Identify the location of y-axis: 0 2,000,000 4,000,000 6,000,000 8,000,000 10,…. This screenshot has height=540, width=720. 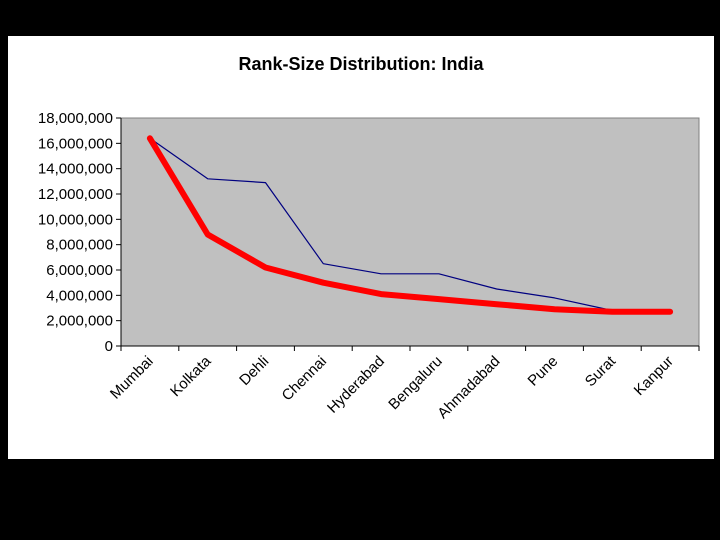
(80, 232).